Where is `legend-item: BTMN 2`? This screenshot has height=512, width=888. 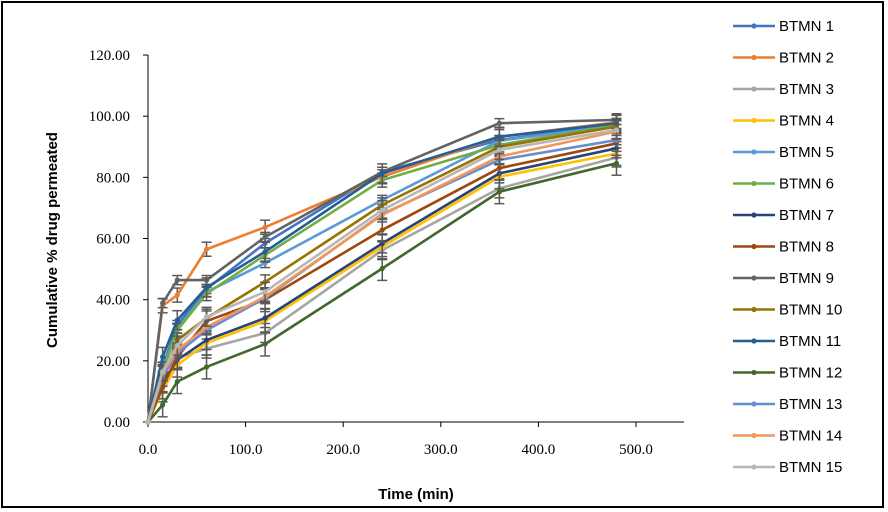 legend-item: BTMN 2 is located at coordinates (783, 58).